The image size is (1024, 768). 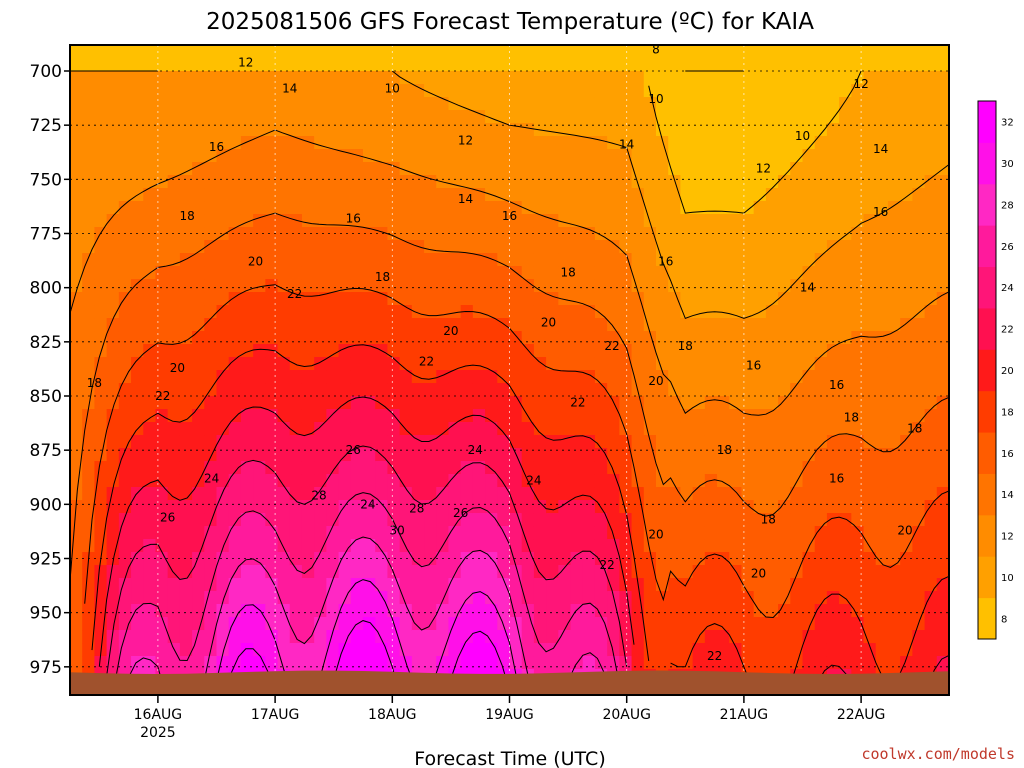 What do you see at coordinates (860, 84) in the screenshot?
I see `contour-label: 12` at bounding box center [860, 84].